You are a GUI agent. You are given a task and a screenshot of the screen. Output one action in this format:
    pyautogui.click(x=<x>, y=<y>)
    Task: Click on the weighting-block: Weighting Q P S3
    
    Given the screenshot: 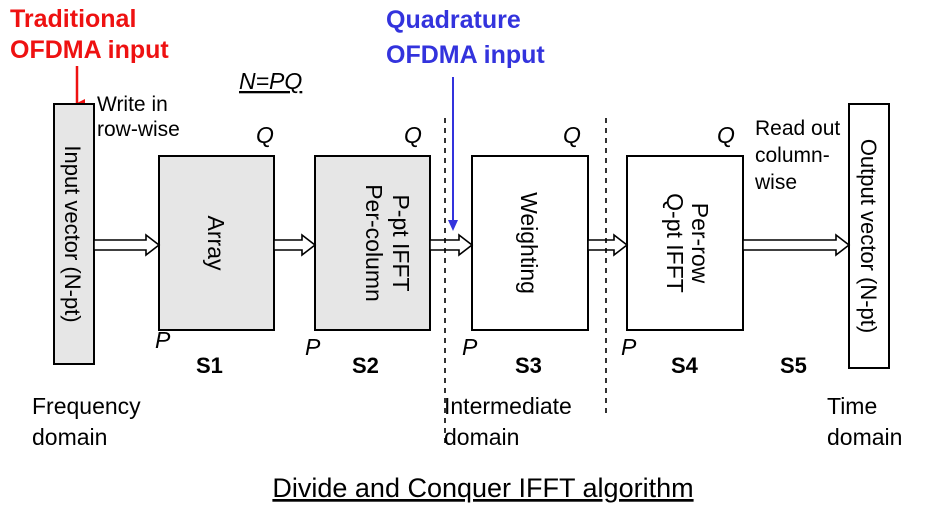 What is the action you would take?
    pyautogui.click(x=525, y=250)
    